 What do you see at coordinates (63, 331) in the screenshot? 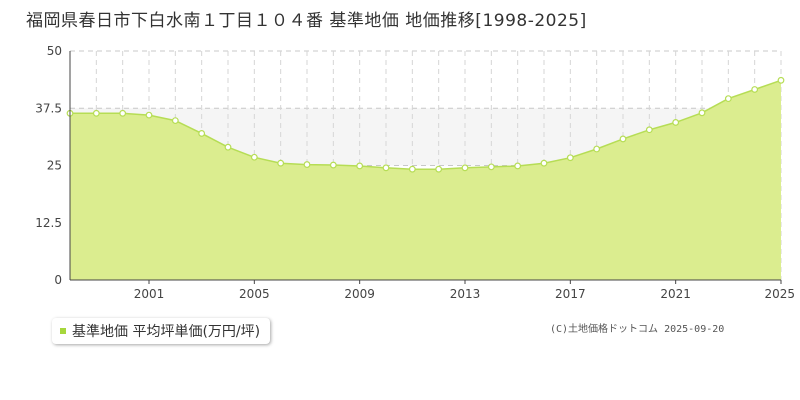
I see `legend-swatch` at bounding box center [63, 331].